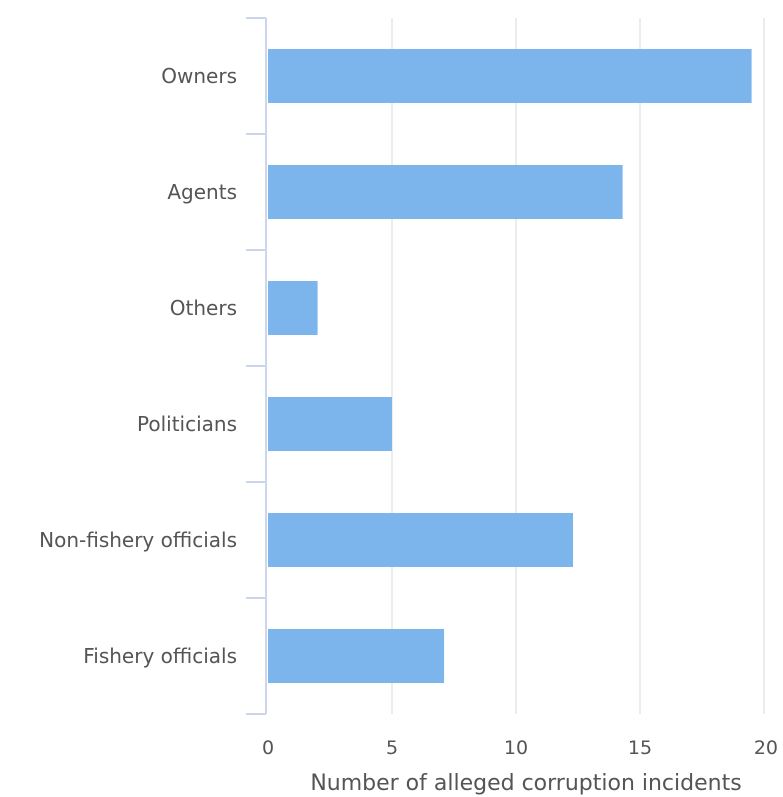  Describe the element at coordinates (421, 540) in the screenshot. I see `bar-non-fishery-officials` at that location.